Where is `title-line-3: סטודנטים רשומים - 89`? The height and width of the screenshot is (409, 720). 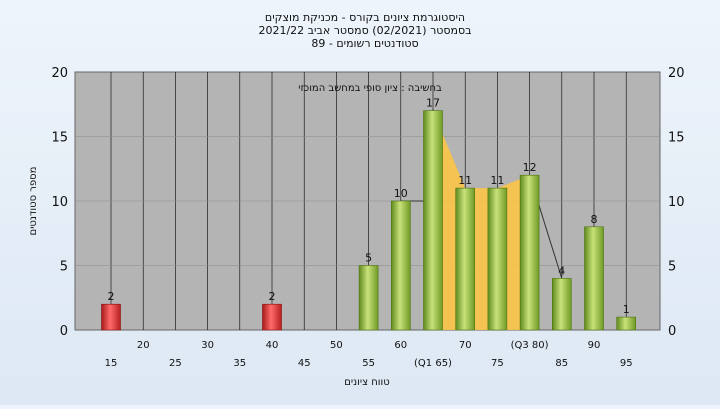
title-line-3: סטודנטים רשומים - 89 is located at coordinates (364, 43).